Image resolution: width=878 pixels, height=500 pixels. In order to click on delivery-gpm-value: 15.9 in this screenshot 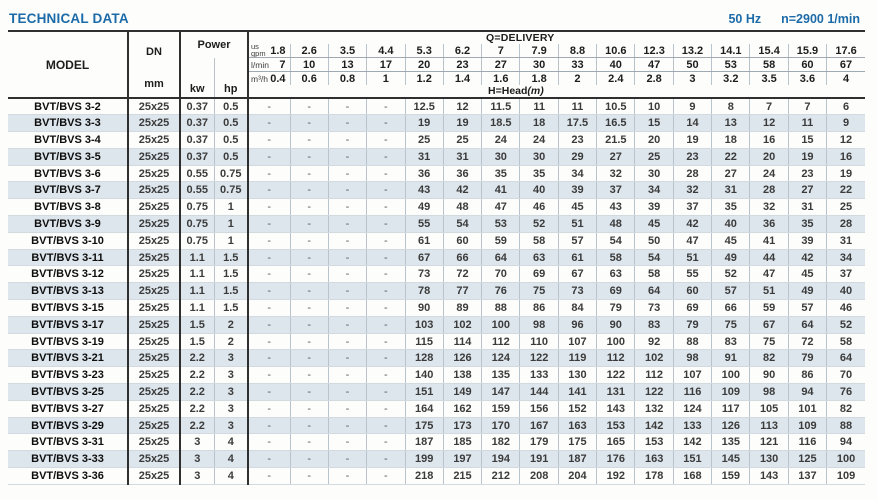, I will do `click(808, 51)`.